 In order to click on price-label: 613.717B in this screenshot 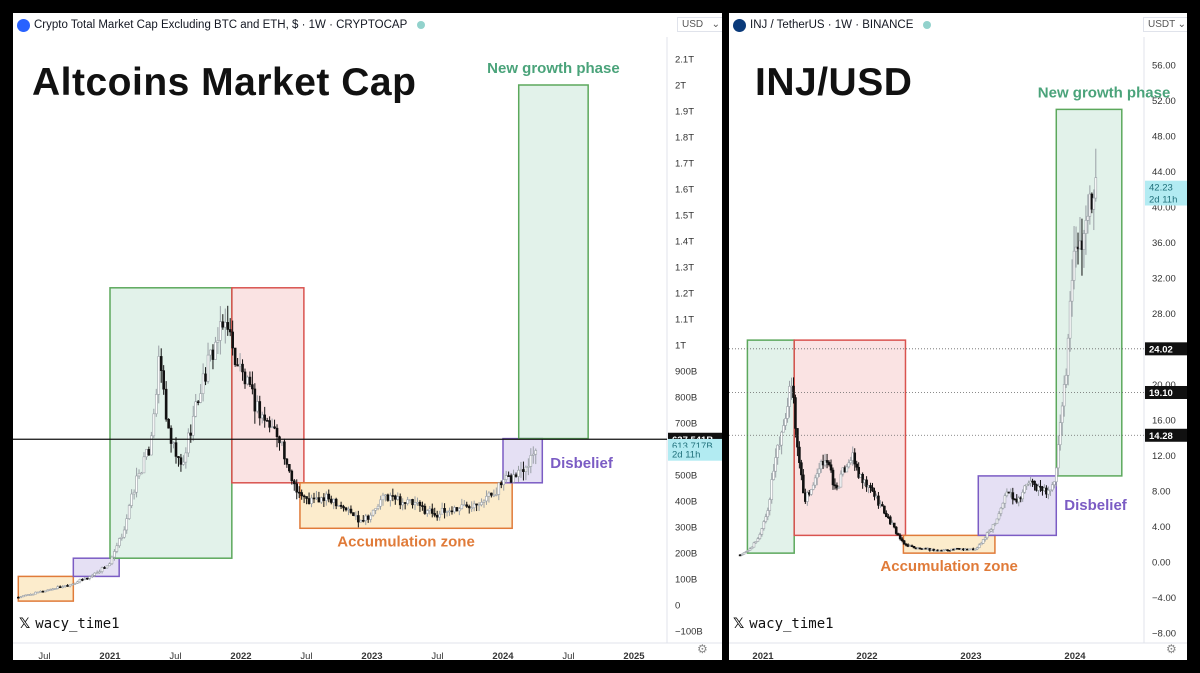, I will do `click(692, 446)`.